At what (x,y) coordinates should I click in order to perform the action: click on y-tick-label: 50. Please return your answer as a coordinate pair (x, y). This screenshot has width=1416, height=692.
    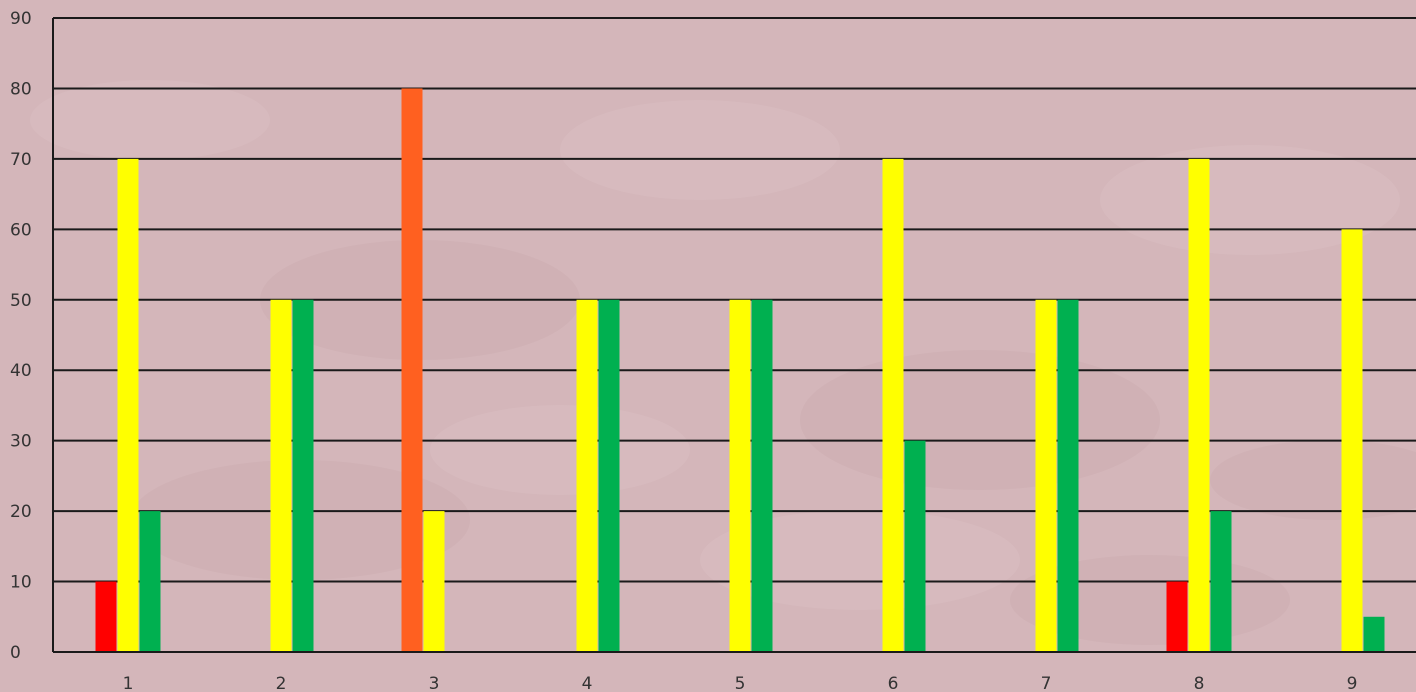
    Looking at the image, I should click on (21, 301).